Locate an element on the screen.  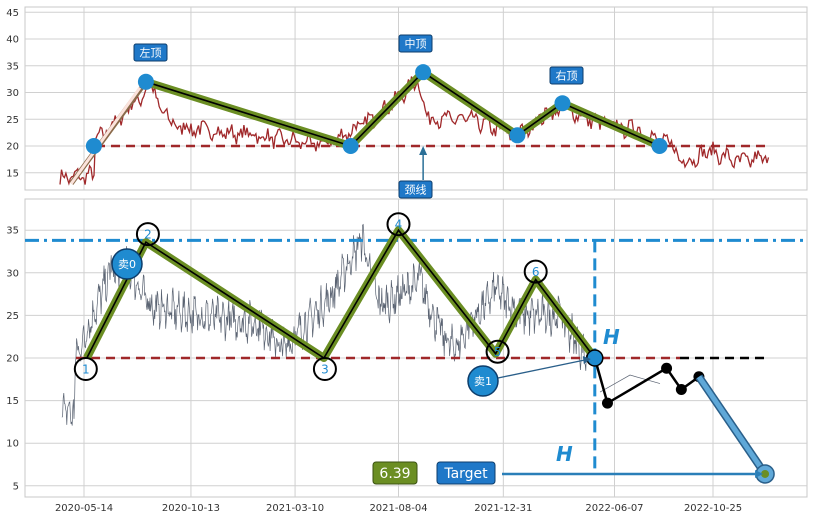
neckline-label: 颈线 is located at coordinates (415, 189).